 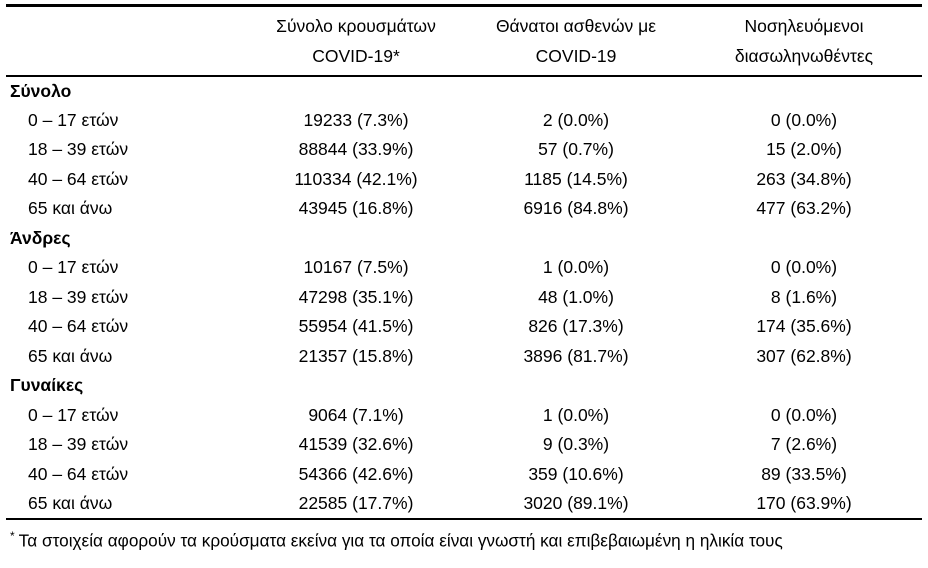 I want to click on intubated-value: 7 (2.6%), so click(x=804, y=444).